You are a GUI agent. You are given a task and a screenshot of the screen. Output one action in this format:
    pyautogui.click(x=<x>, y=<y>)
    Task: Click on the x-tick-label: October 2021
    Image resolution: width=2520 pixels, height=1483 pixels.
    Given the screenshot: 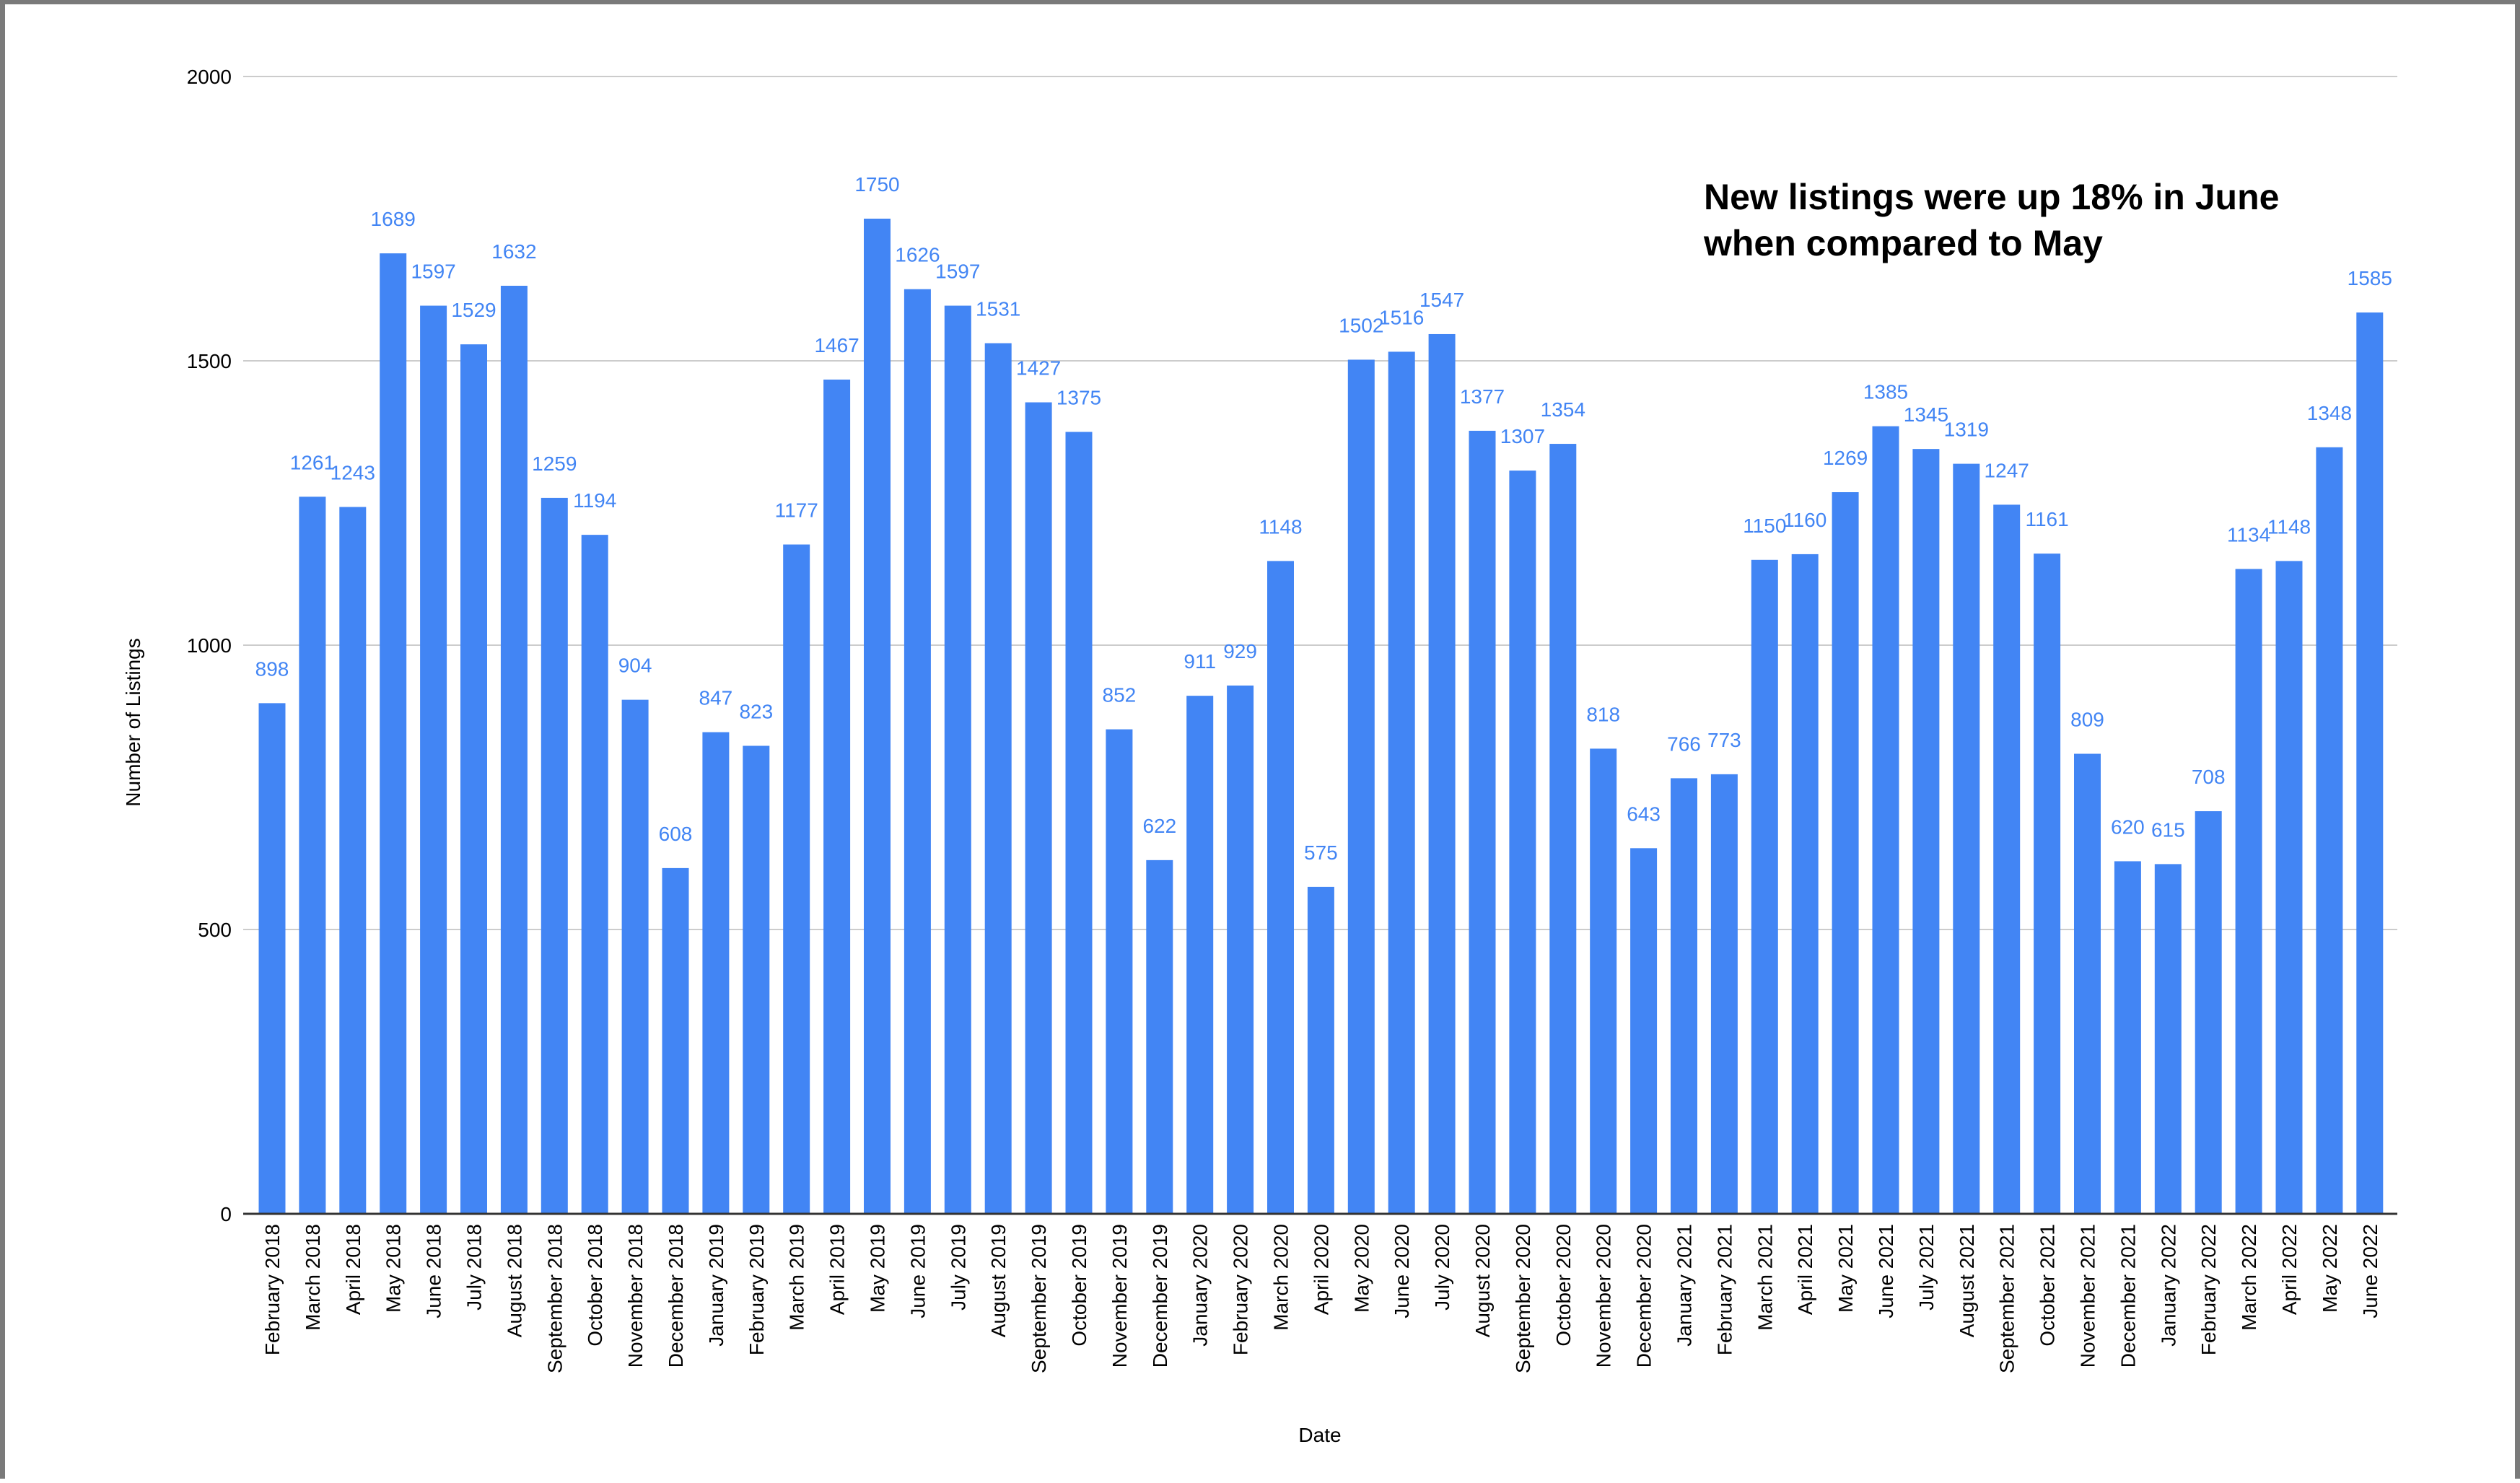 What is the action you would take?
    pyautogui.click(x=2047, y=1285)
    